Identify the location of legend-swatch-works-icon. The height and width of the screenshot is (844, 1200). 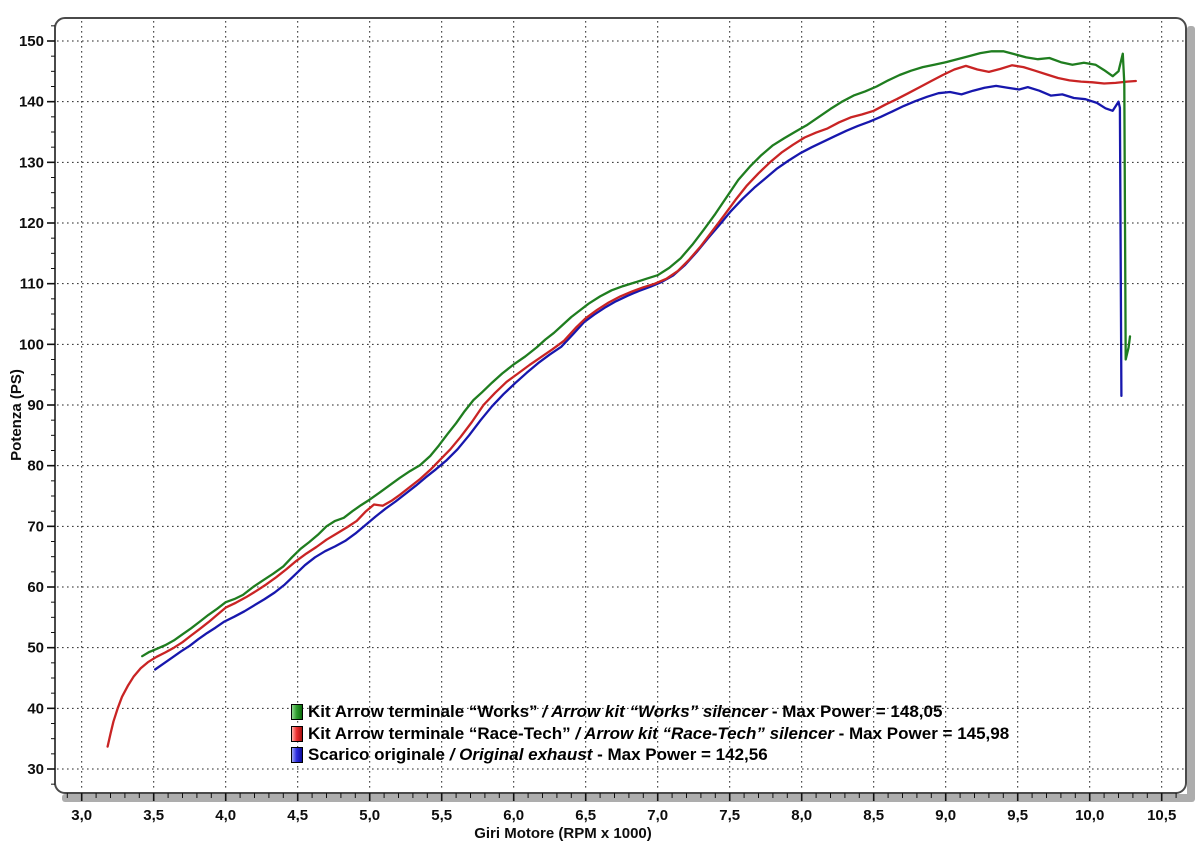
(297, 711).